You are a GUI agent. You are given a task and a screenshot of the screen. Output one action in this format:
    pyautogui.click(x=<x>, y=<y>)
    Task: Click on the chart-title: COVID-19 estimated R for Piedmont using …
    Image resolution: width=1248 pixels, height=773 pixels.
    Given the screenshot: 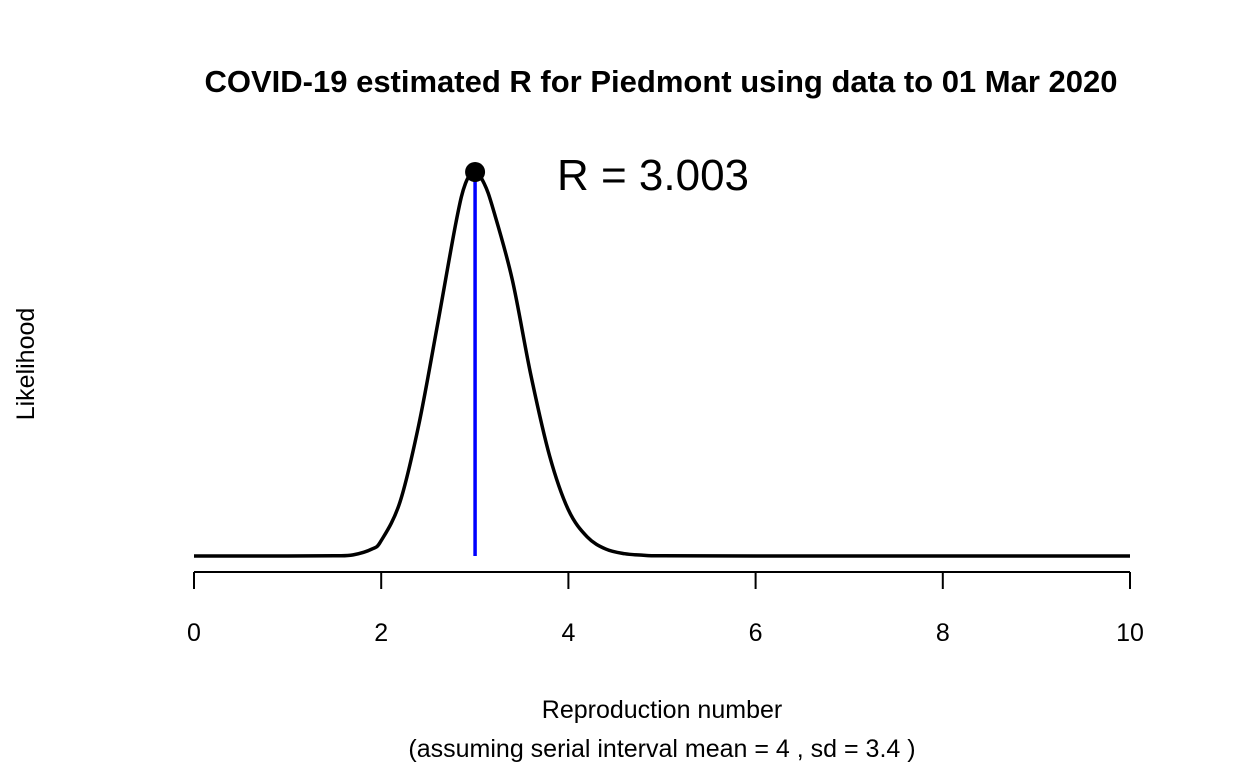 What is the action you would take?
    pyautogui.click(x=660, y=81)
    